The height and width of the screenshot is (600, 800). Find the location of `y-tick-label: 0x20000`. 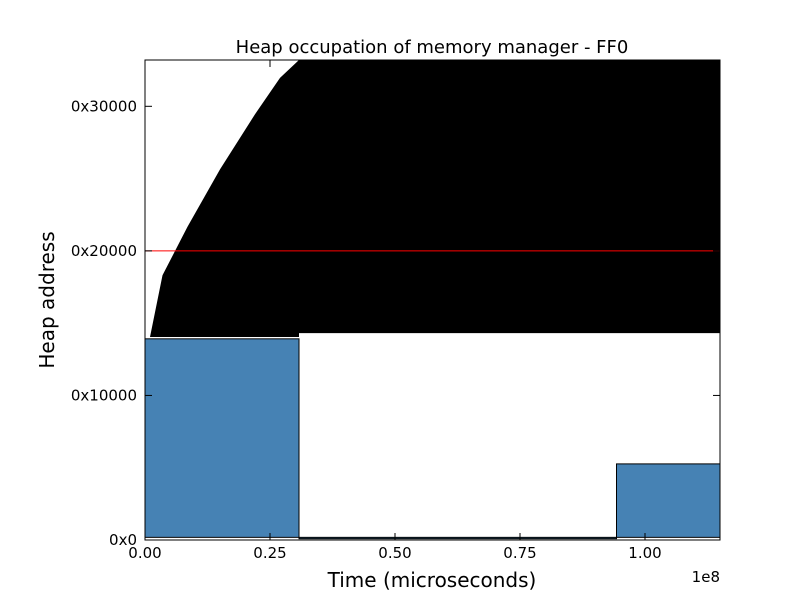

y-tick-label: 0x20000 is located at coordinates (104, 251).